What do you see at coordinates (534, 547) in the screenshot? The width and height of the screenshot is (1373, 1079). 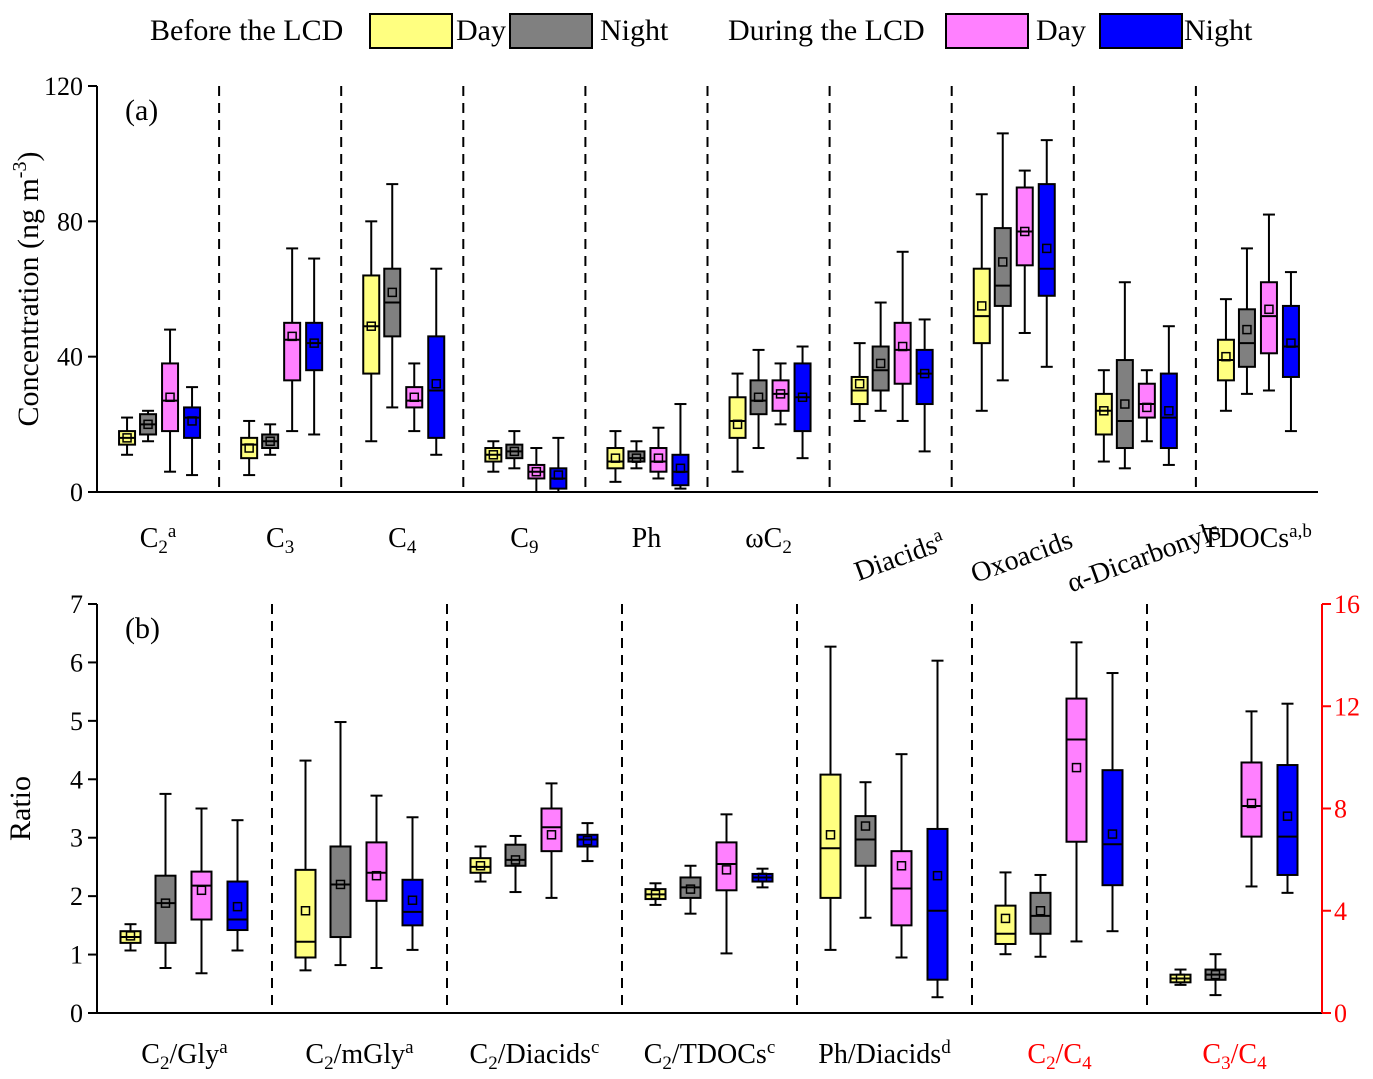 I see `label-subscript: 9` at bounding box center [534, 547].